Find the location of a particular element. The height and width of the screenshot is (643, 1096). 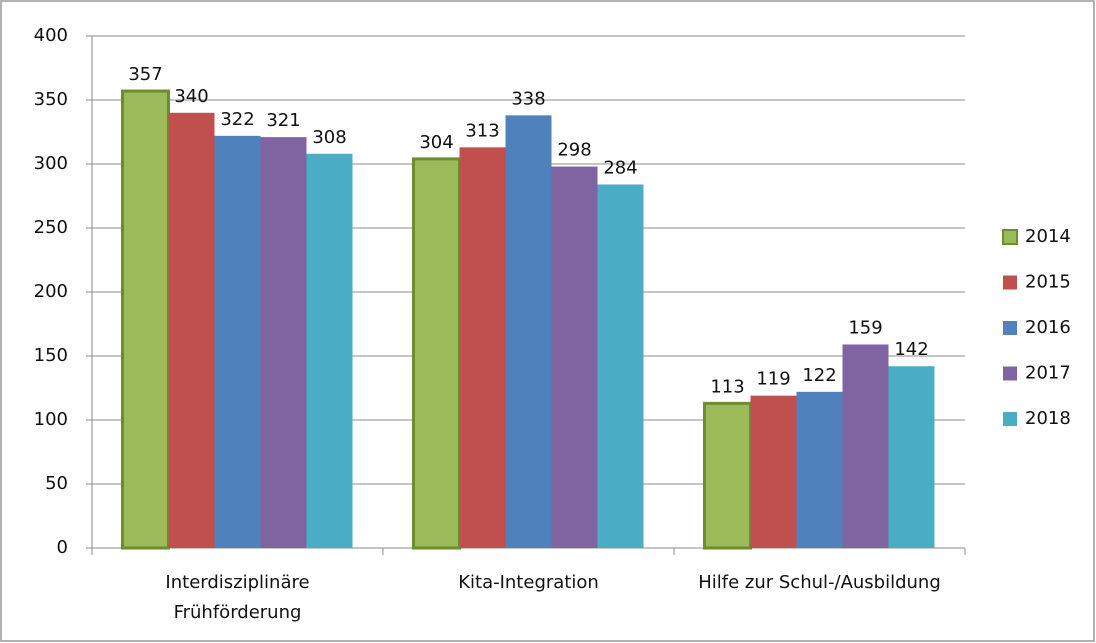

legend-label: 2016 is located at coordinates (1048, 327).